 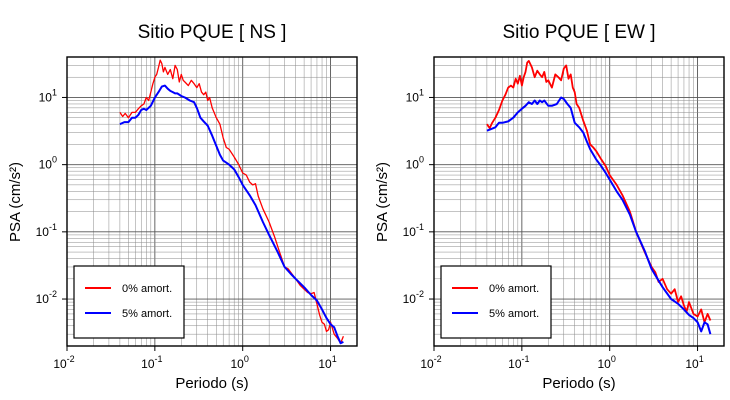 What do you see at coordinates (578, 32) in the screenshot?
I see `chart-title: Sitio PQUE [ EW ]` at bounding box center [578, 32].